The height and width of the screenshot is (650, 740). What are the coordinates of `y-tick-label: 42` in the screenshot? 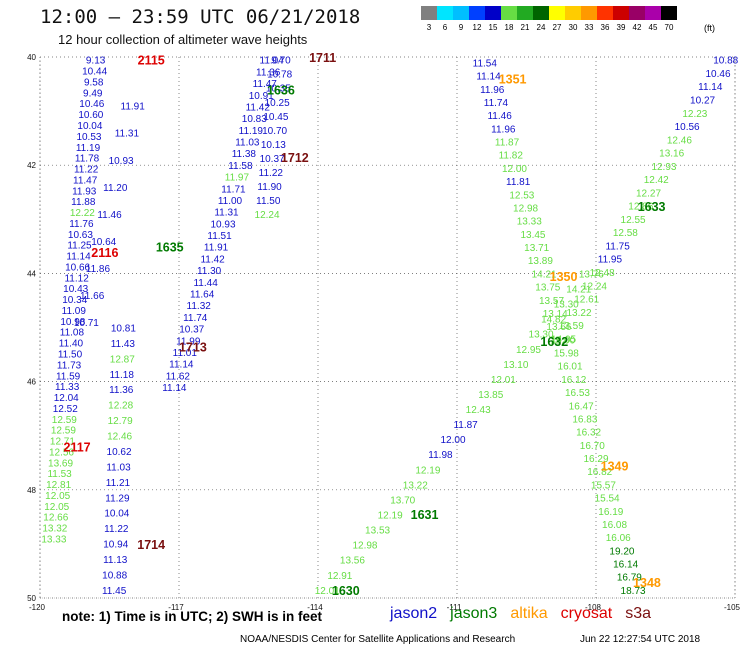 It's located at (31, 165).